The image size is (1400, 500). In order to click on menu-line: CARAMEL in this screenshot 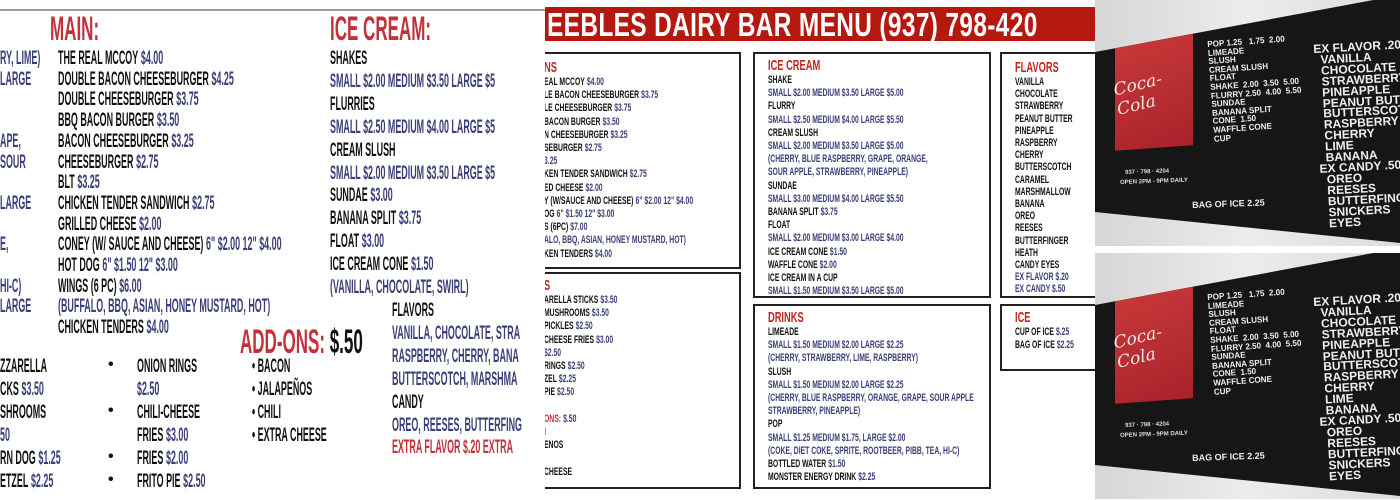, I will do `click(1044, 180)`.